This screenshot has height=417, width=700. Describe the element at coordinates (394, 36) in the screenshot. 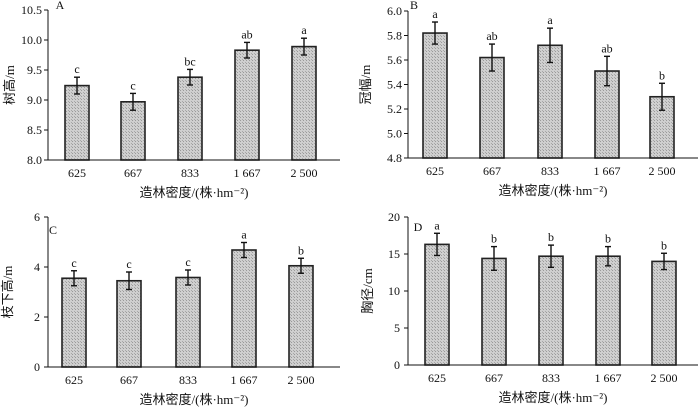

I see `y-tick-label: 5.8` at that location.